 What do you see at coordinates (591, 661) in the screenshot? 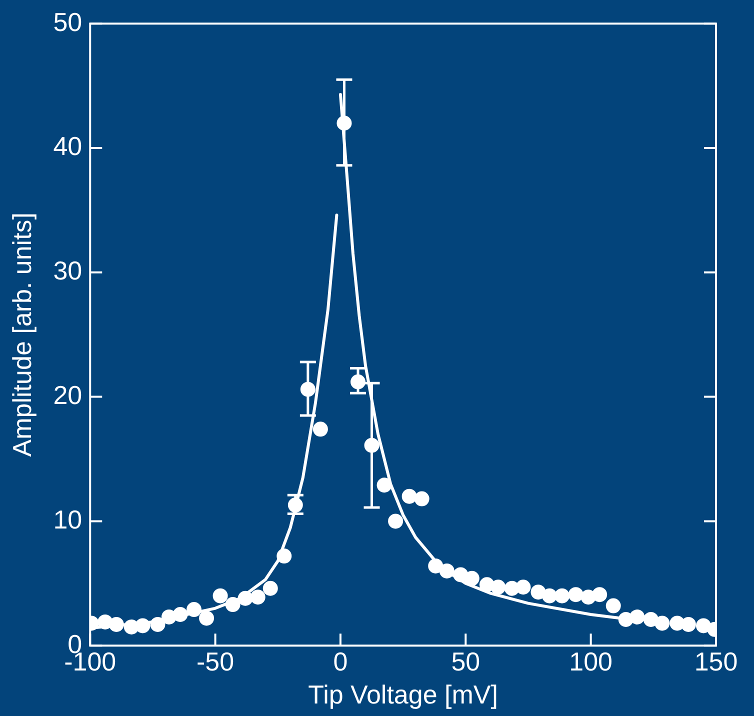
I see `x-tick-label: 100` at bounding box center [591, 661].